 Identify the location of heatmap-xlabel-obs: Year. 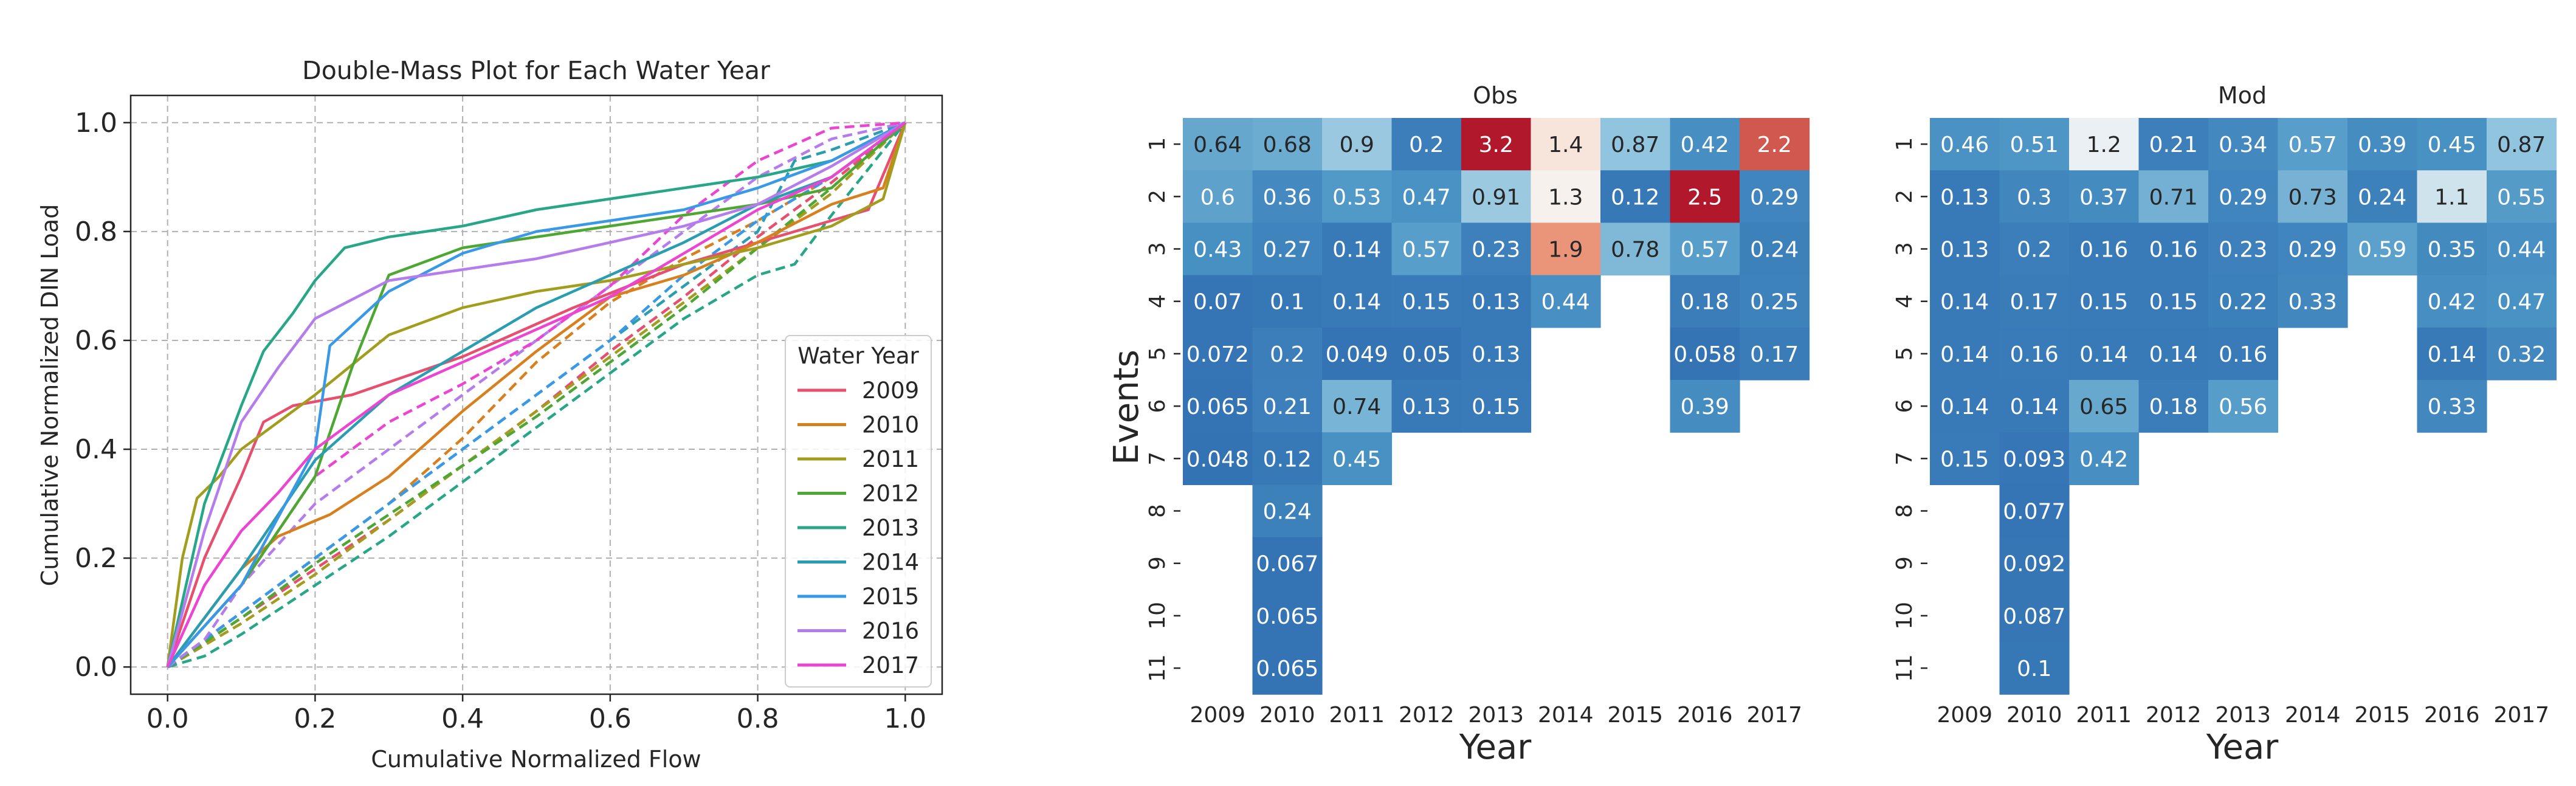
(1495, 747).